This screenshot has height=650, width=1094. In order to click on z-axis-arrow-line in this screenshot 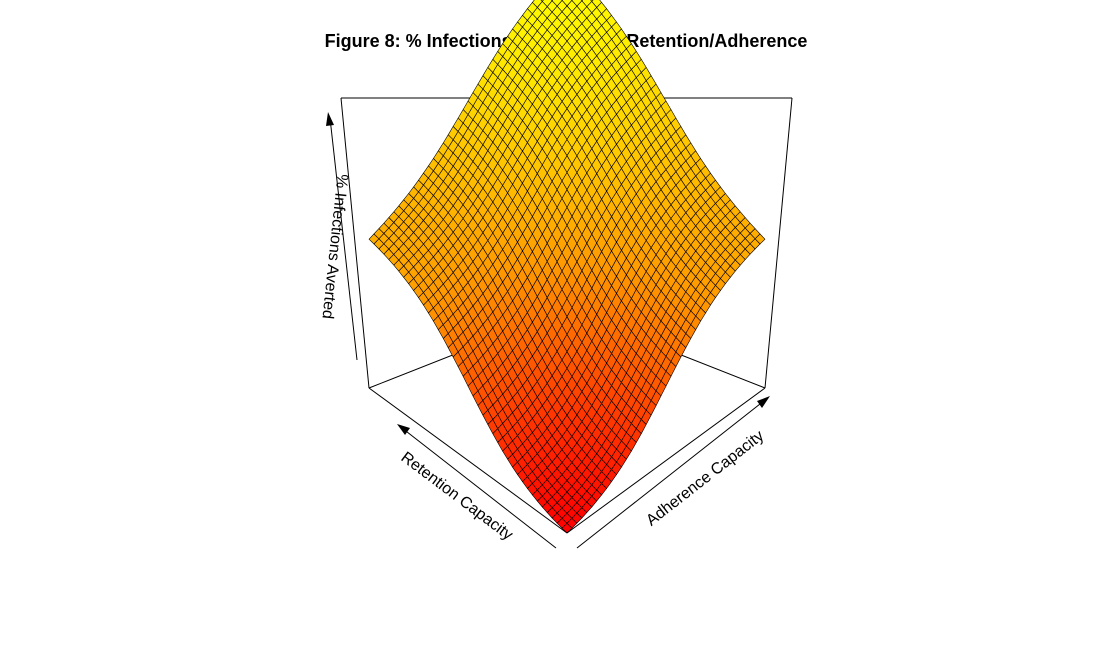, I will do `click(343, 239)`.